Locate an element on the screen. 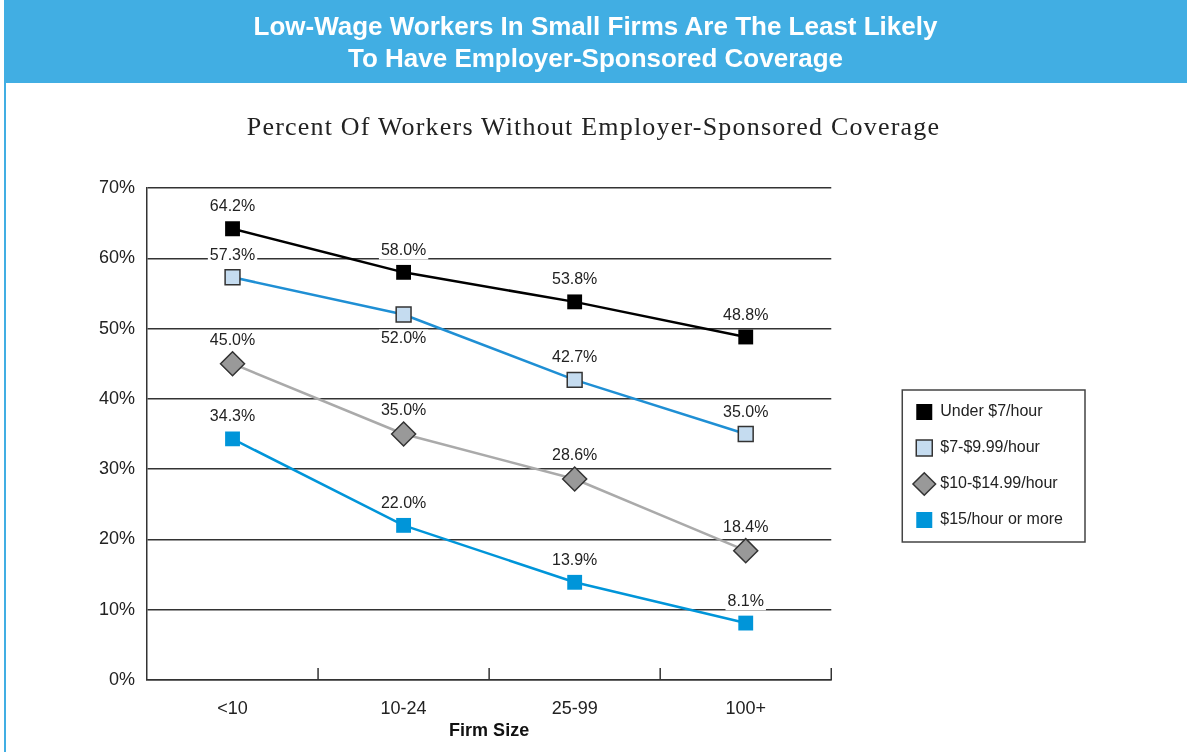 The height and width of the screenshot is (752, 1187). data-label: 13.9% is located at coordinates (574, 559).